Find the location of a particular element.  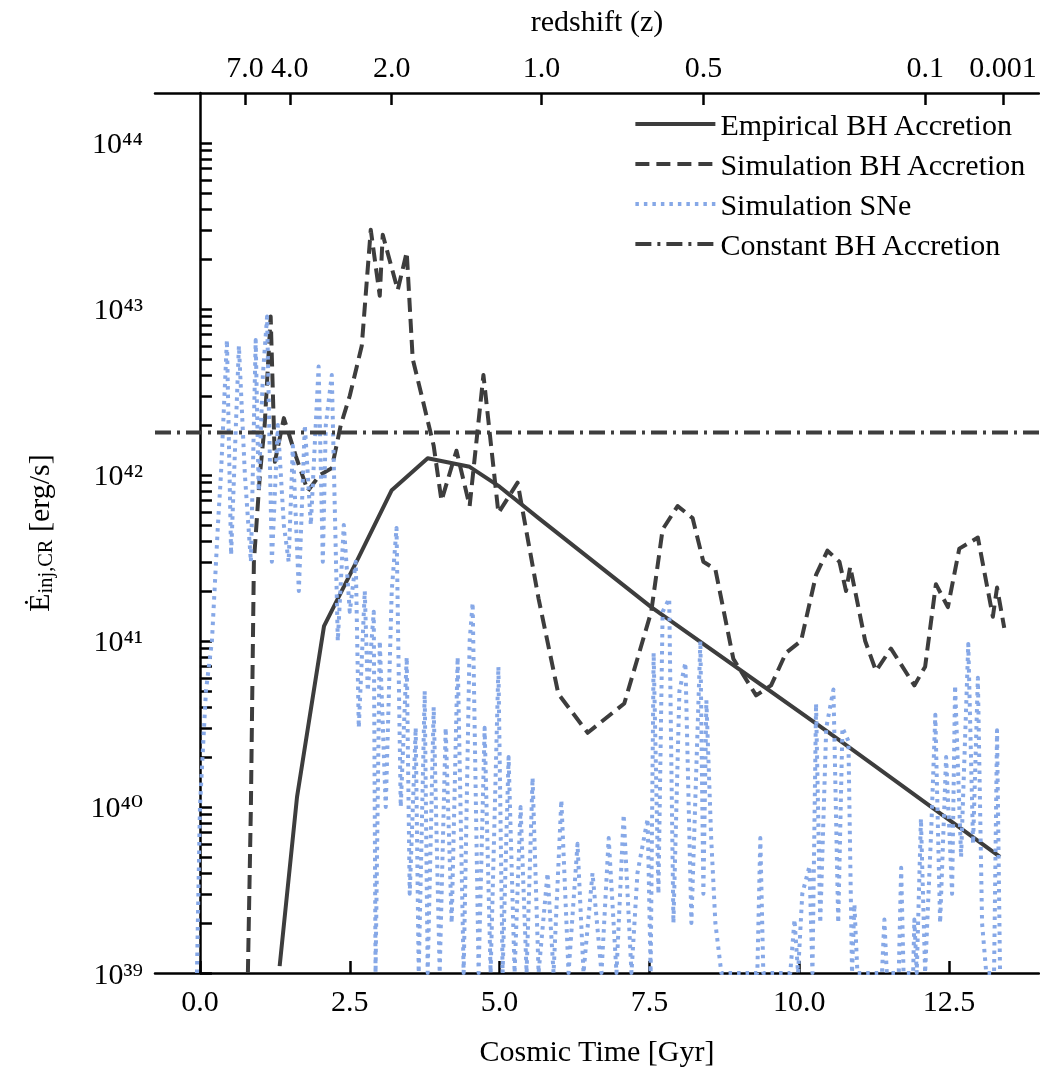

annotation: 2.0 is located at coordinates (391, 66).